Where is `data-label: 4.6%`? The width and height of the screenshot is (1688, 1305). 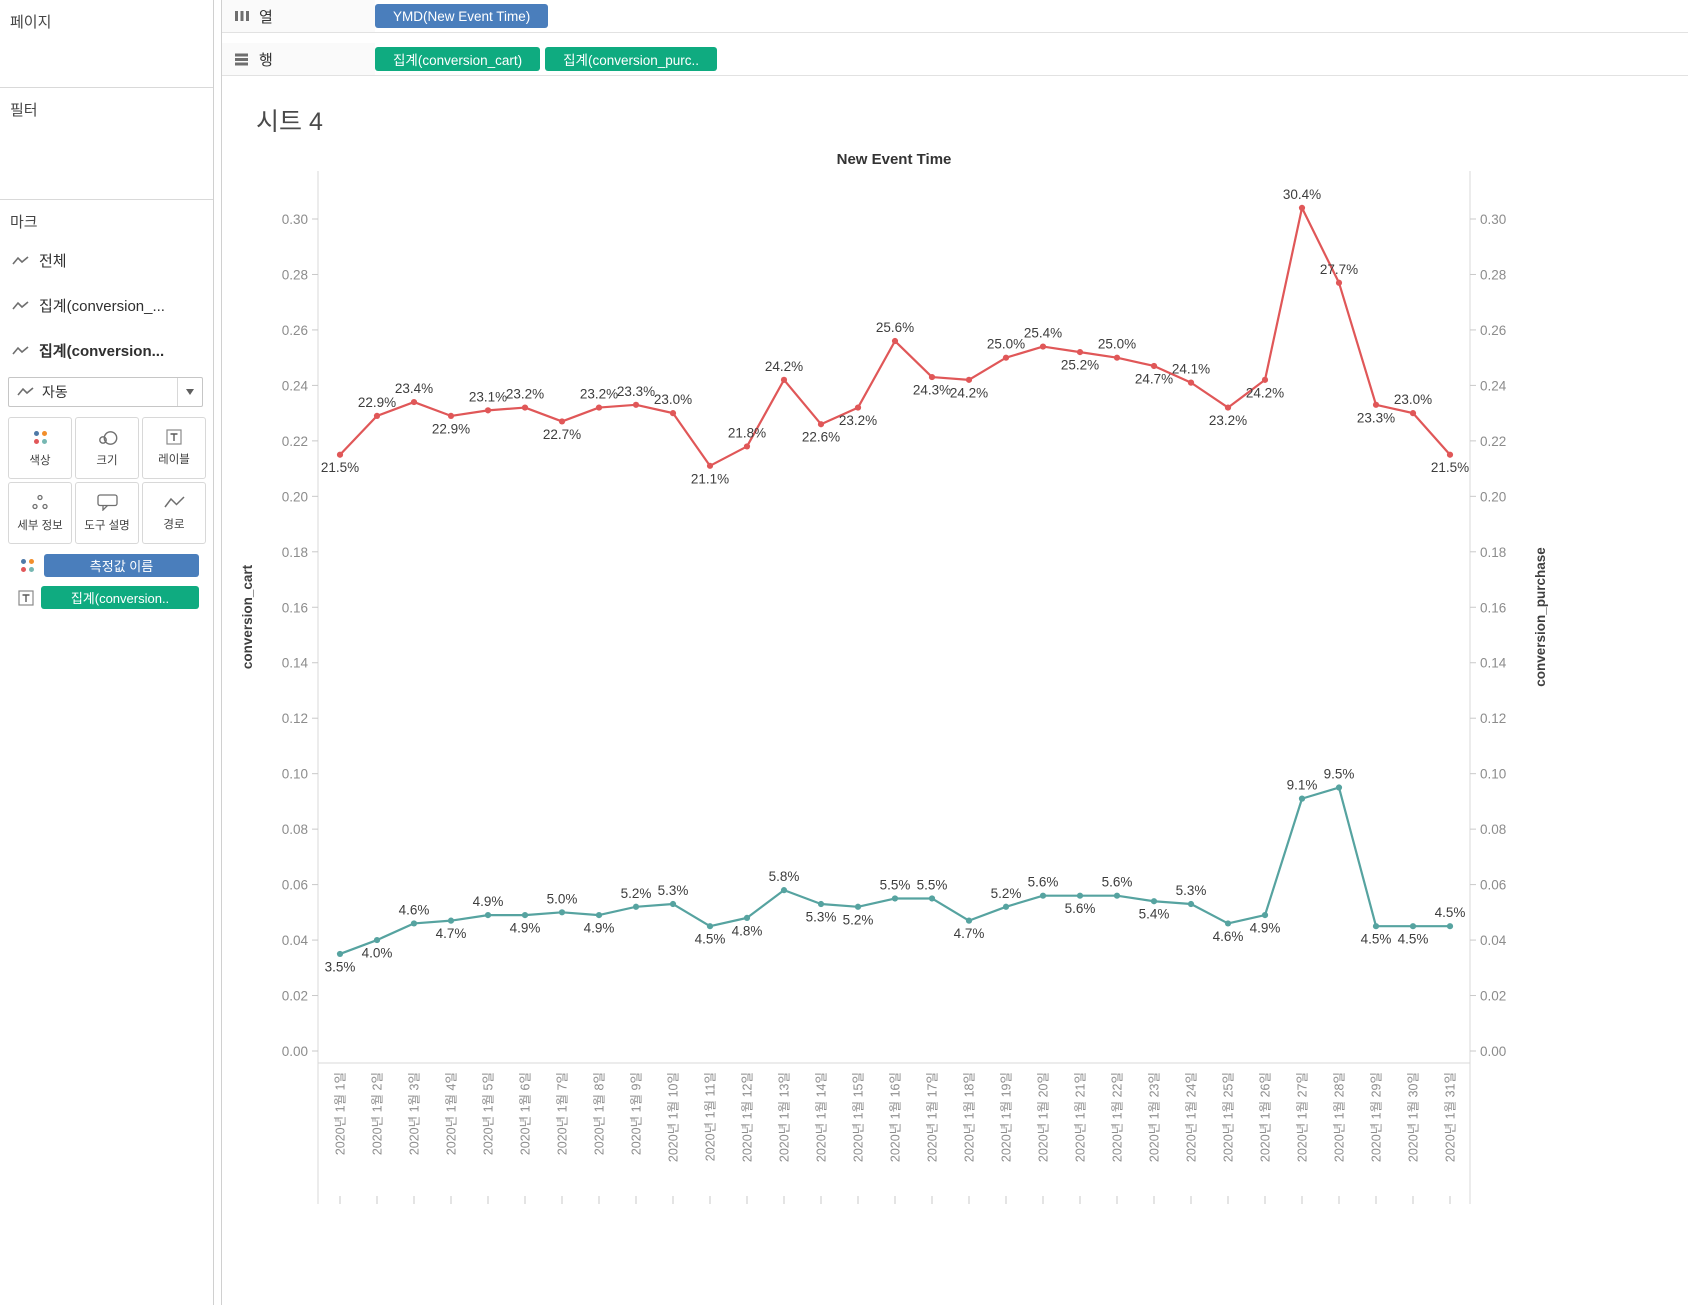 data-label: 4.6% is located at coordinates (414, 909).